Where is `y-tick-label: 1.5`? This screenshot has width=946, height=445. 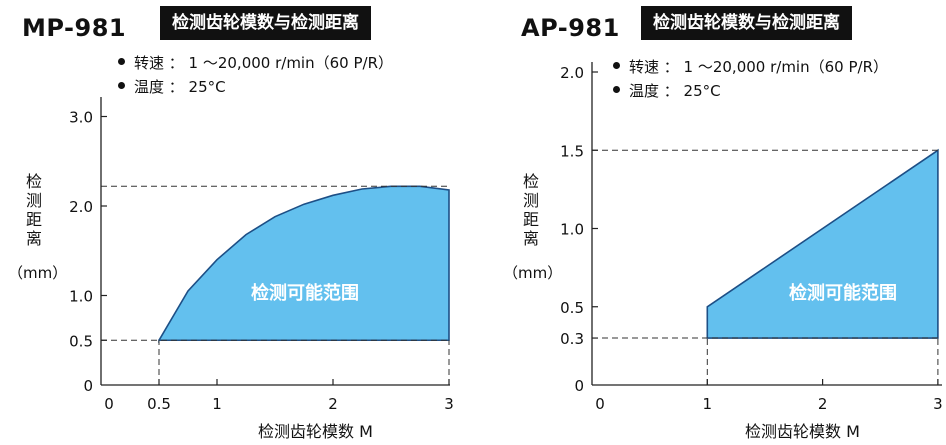 y-tick-label: 1.5 is located at coordinates (572, 151).